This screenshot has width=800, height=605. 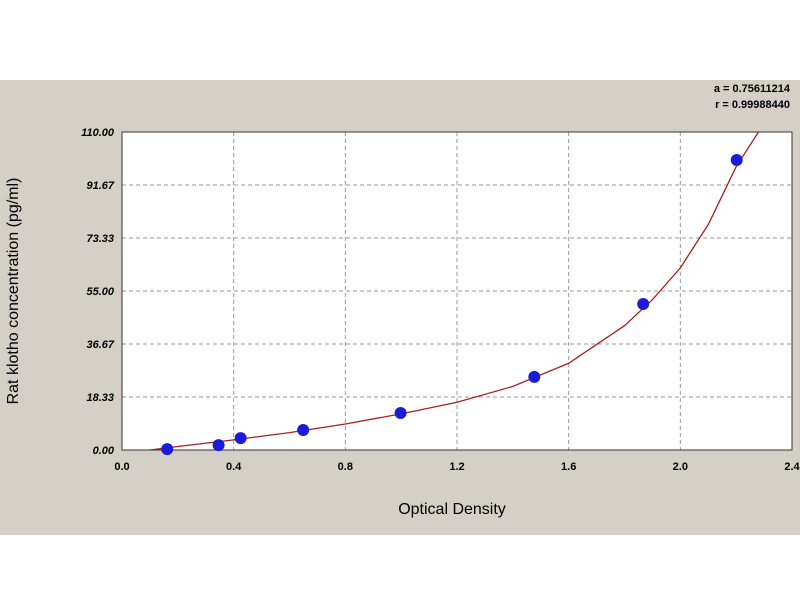 I want to click on y-tick-label: 110.00, so click(x=98, y=133).